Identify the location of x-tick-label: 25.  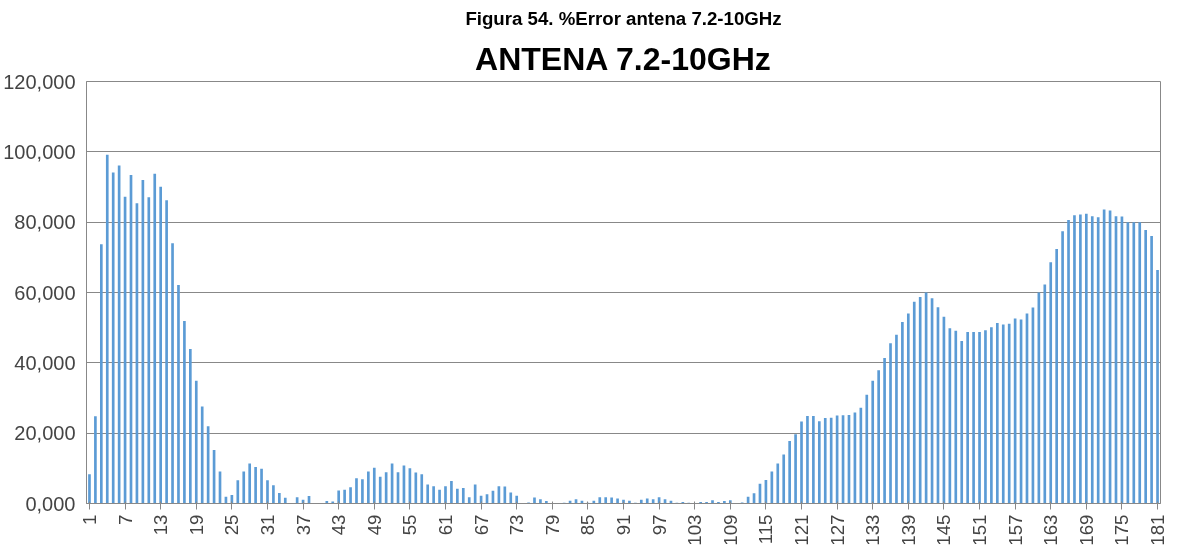
(232, 525).